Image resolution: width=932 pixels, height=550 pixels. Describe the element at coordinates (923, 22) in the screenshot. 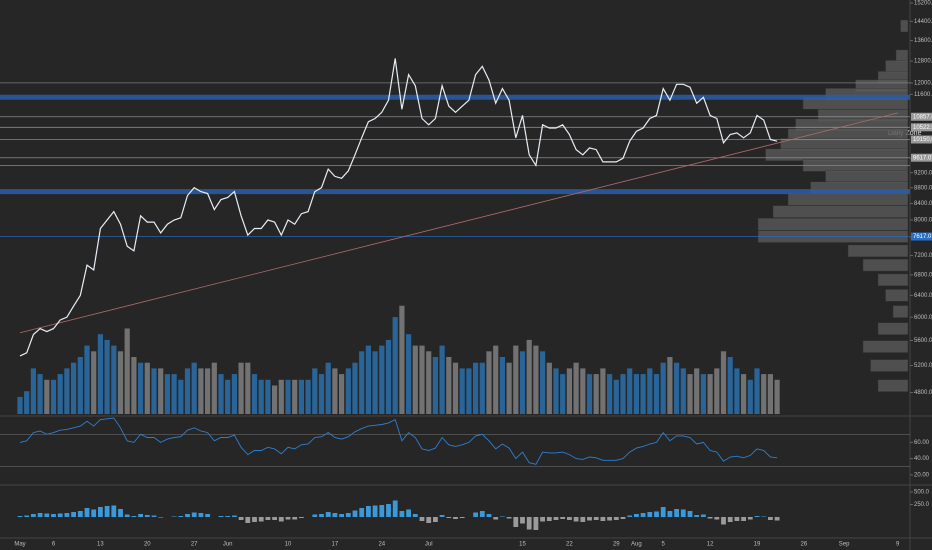

I see `y-tick-label: 14400.0` at that location.